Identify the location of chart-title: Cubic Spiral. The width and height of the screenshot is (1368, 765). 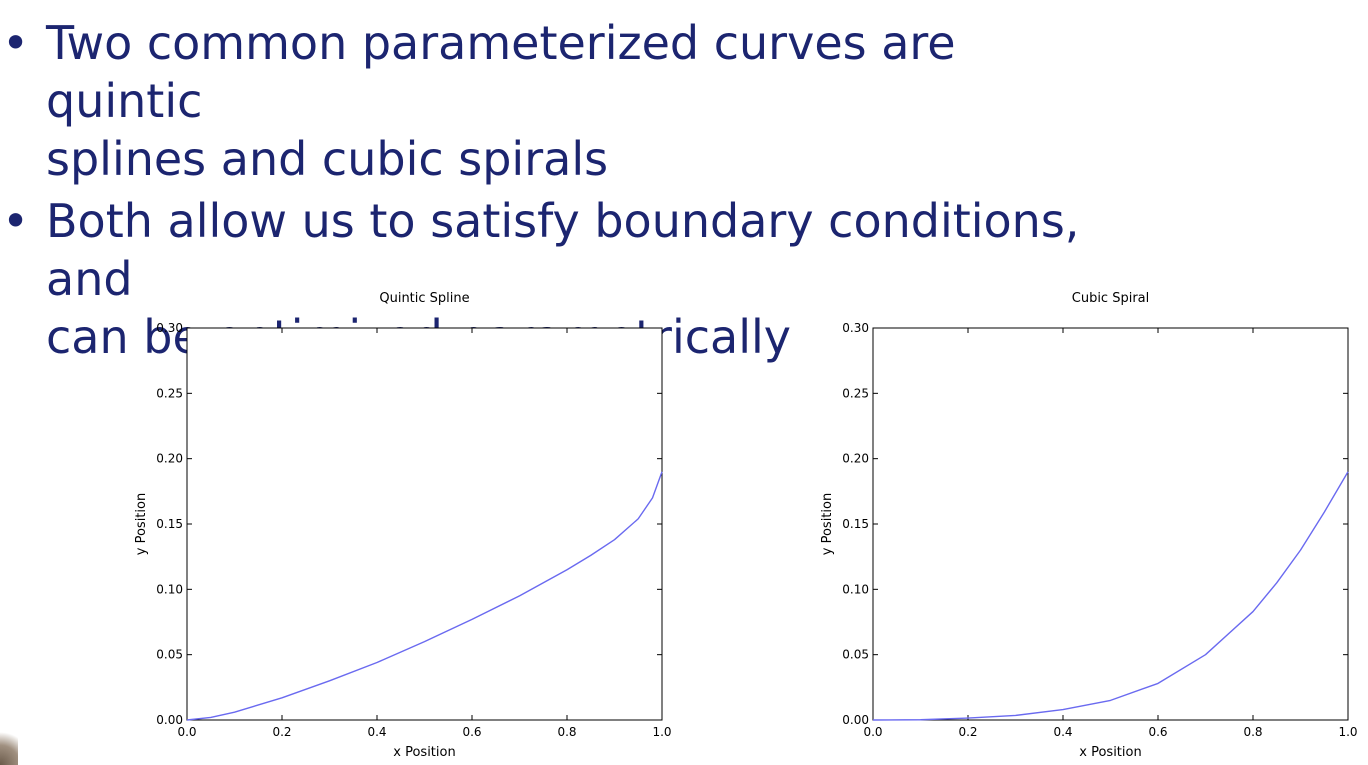
(1111, 298).